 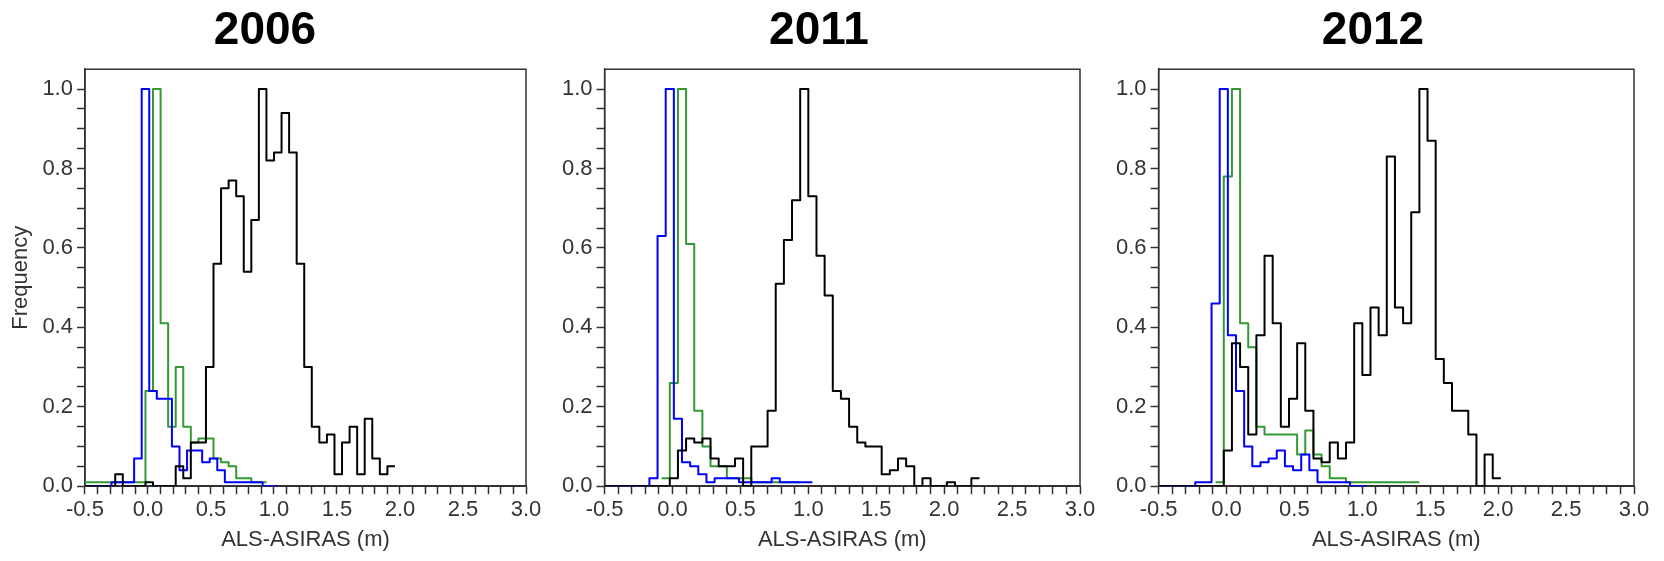 What do you see at coordinates (819, 28) in the screenshot?
I see `chart-title: 2011` at bounding box center [819, 28].